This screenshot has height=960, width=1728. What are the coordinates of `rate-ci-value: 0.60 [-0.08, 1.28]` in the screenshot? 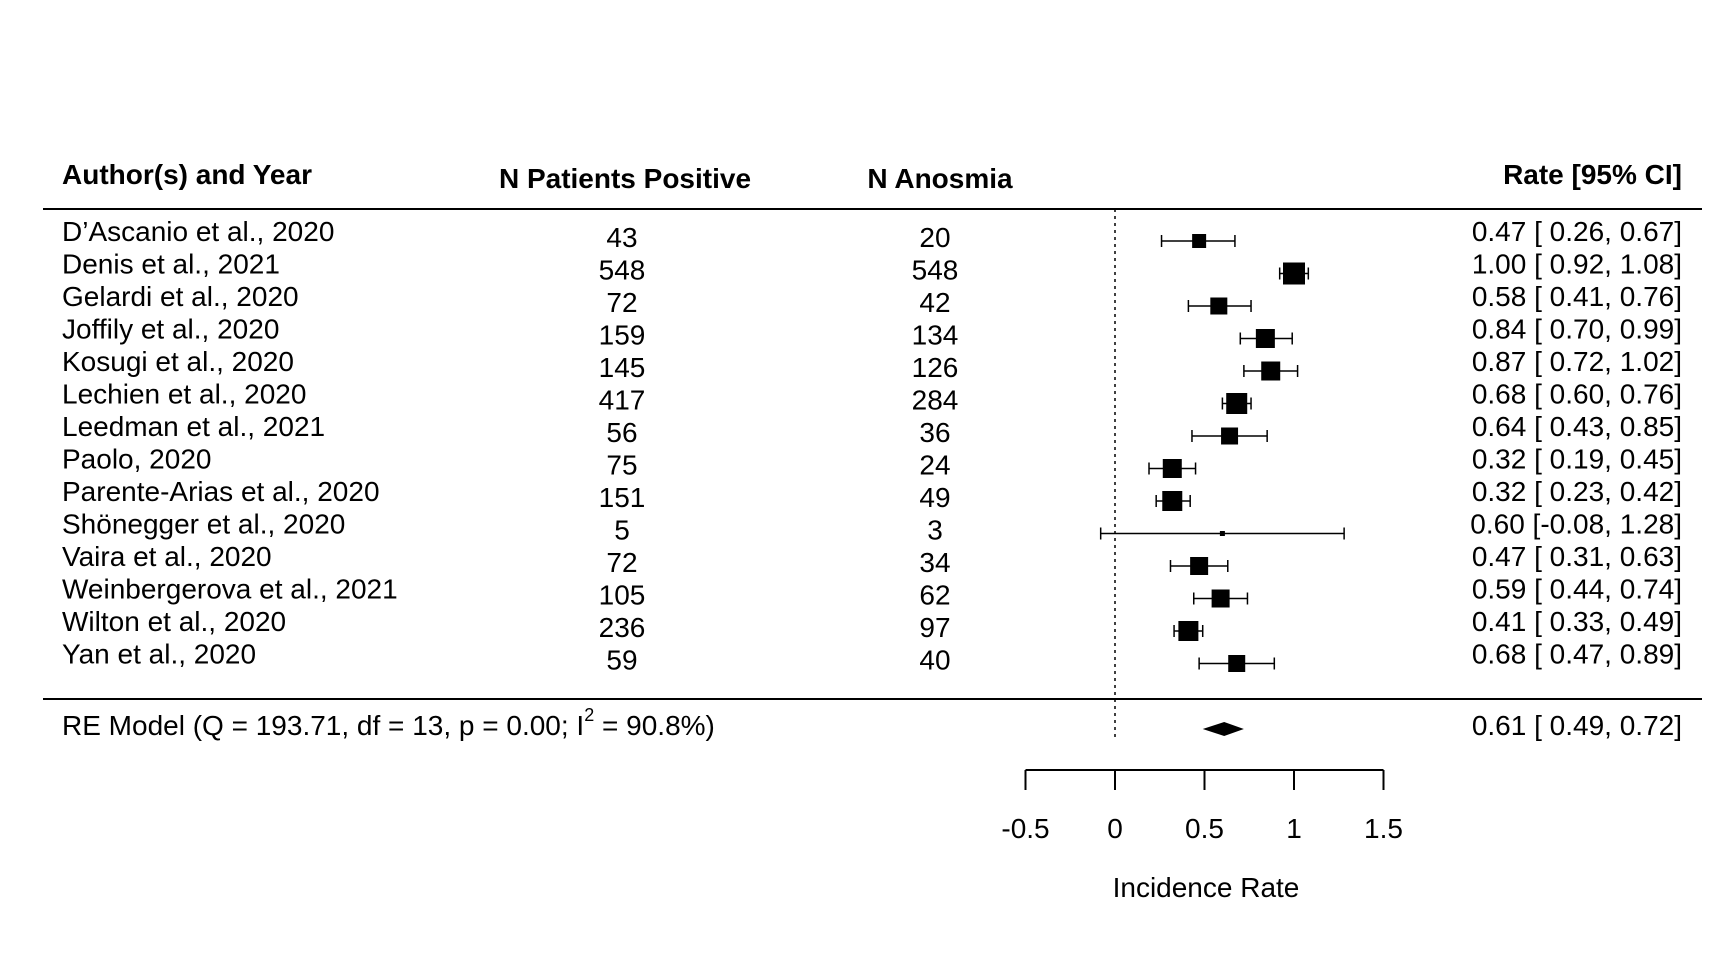 It's located at (1576, 524).